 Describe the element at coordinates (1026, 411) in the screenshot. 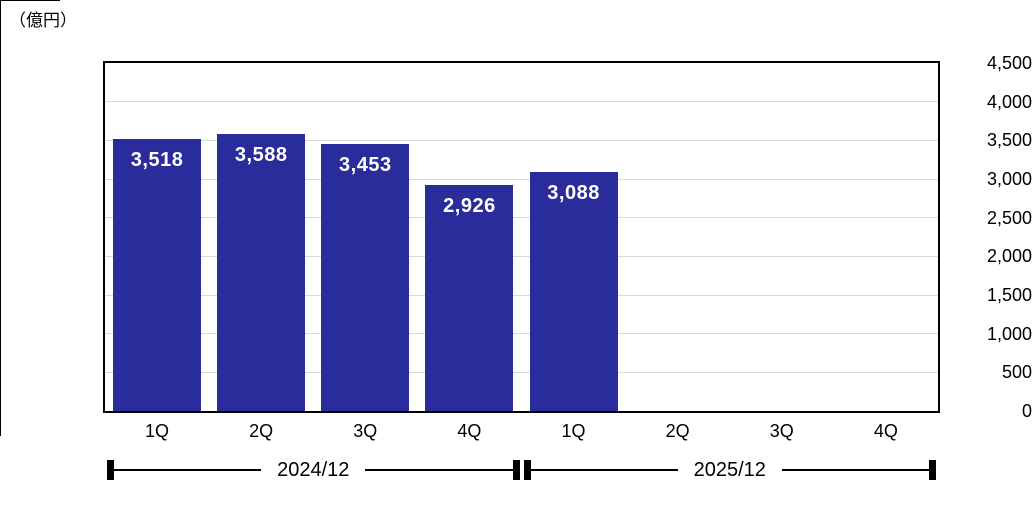

I see `y-axis-tick-label: 0` at that location.